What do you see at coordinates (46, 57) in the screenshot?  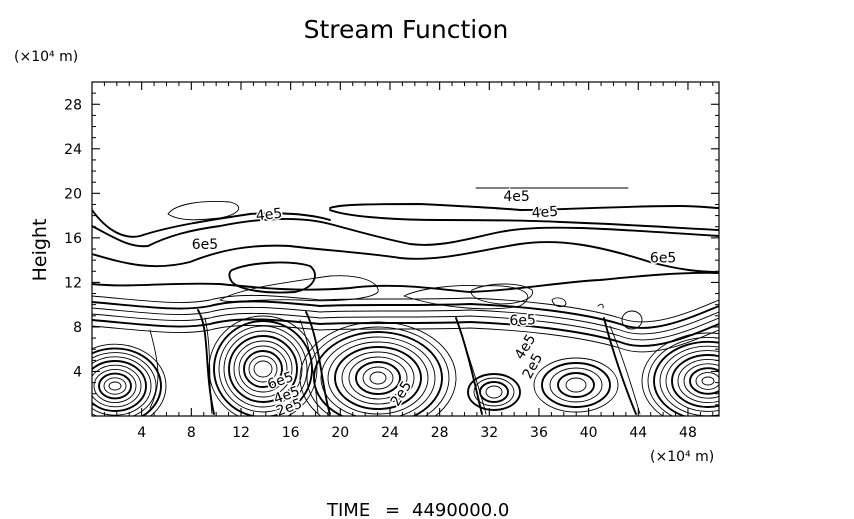 I see `y-axis-unit: (×10⁴ m)` at bounding box center [46, 57].